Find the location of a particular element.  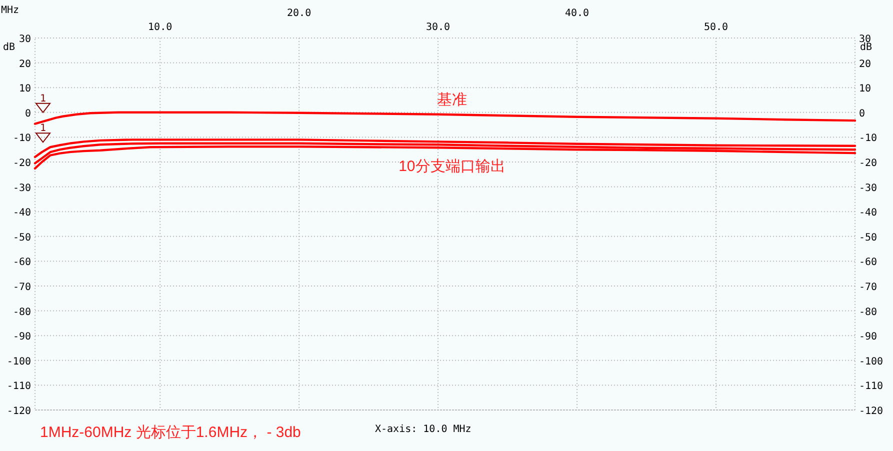

text: X-axis: 10.0 MHz is located at coordinates (423, 429).